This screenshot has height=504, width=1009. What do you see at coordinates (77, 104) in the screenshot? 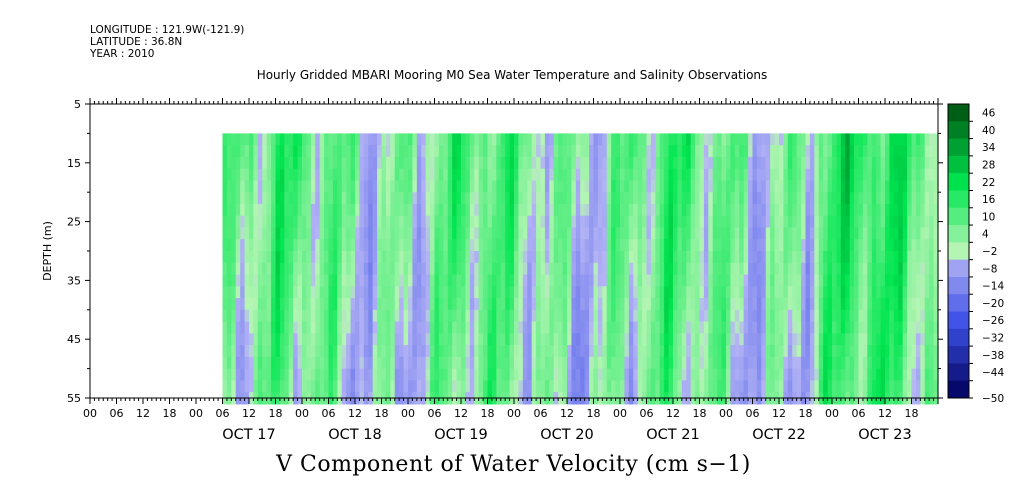
I see `y-tick-label: 5` at bounding box center [77, 104].